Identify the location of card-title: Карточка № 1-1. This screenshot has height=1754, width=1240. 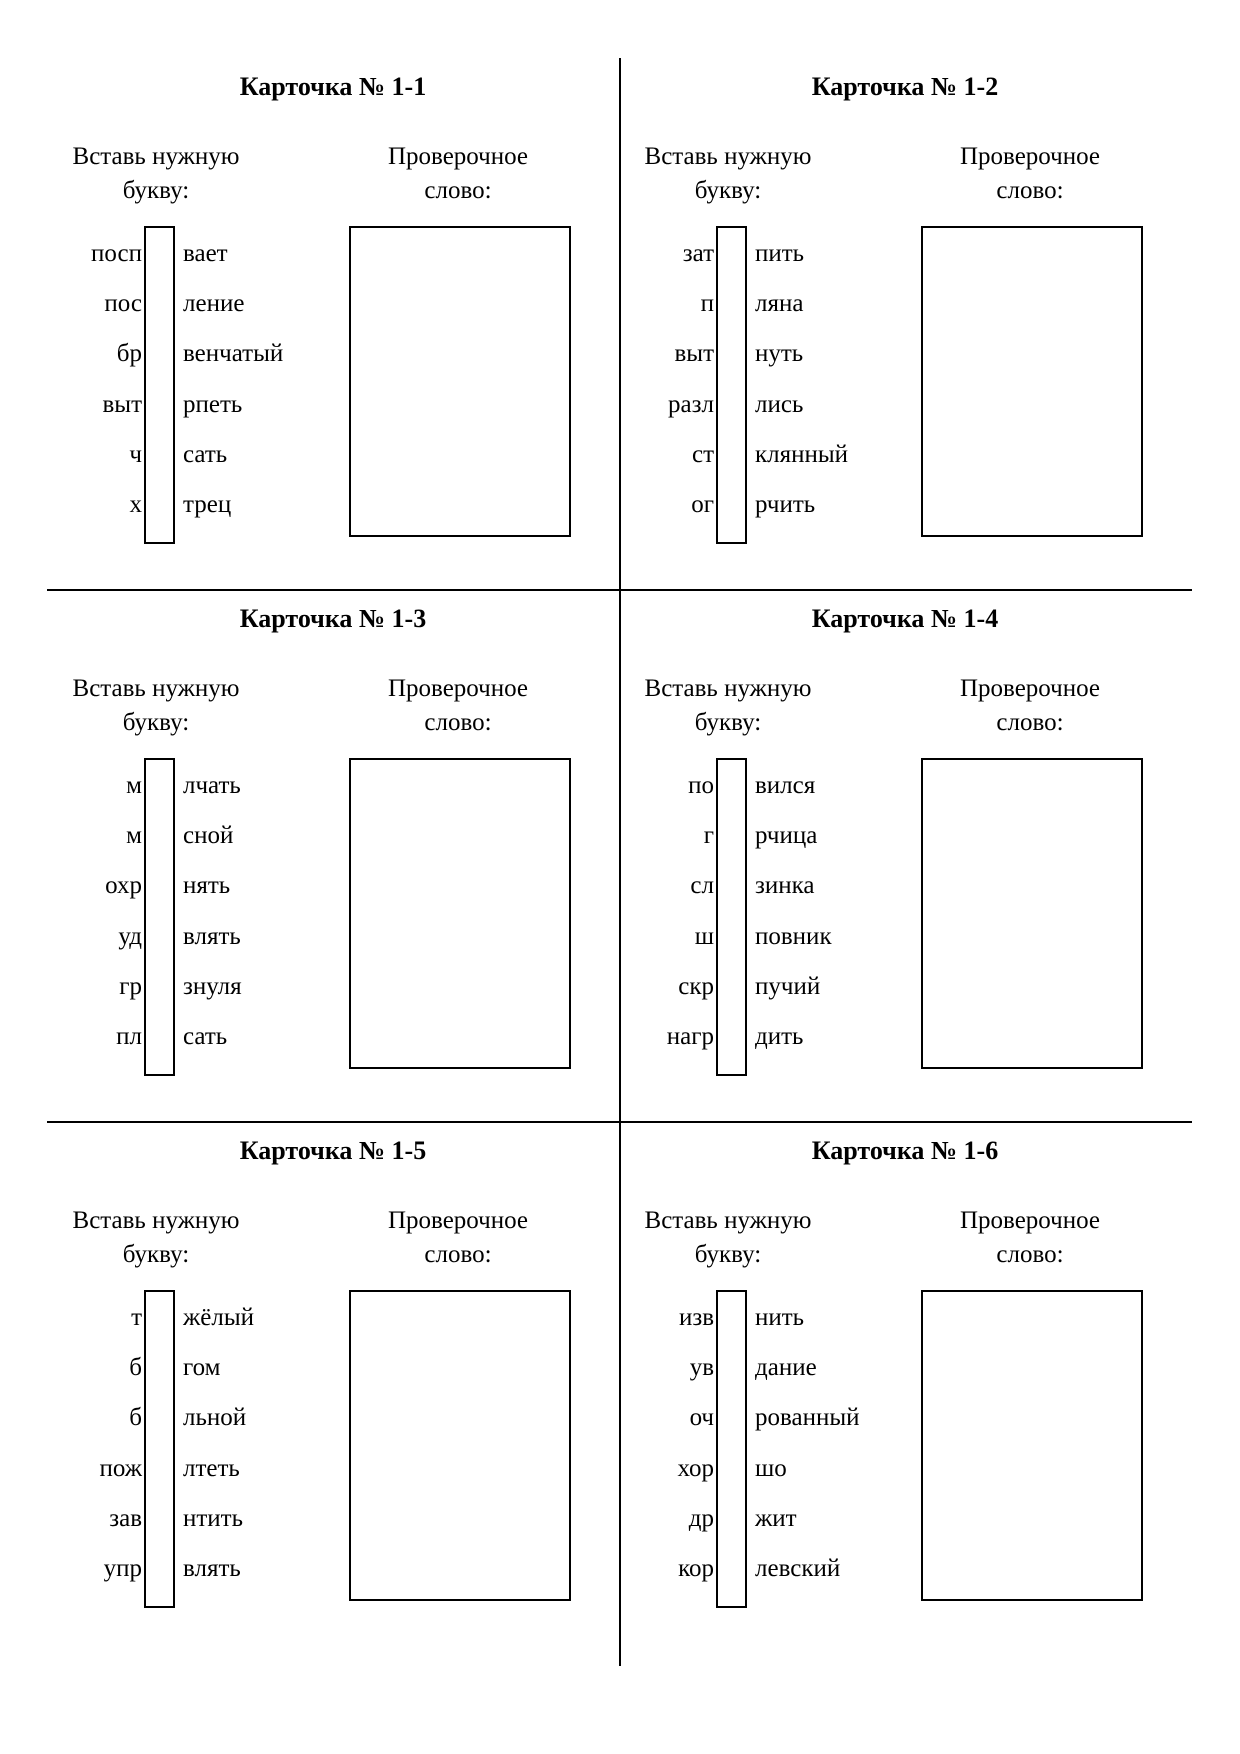
(333, 86).